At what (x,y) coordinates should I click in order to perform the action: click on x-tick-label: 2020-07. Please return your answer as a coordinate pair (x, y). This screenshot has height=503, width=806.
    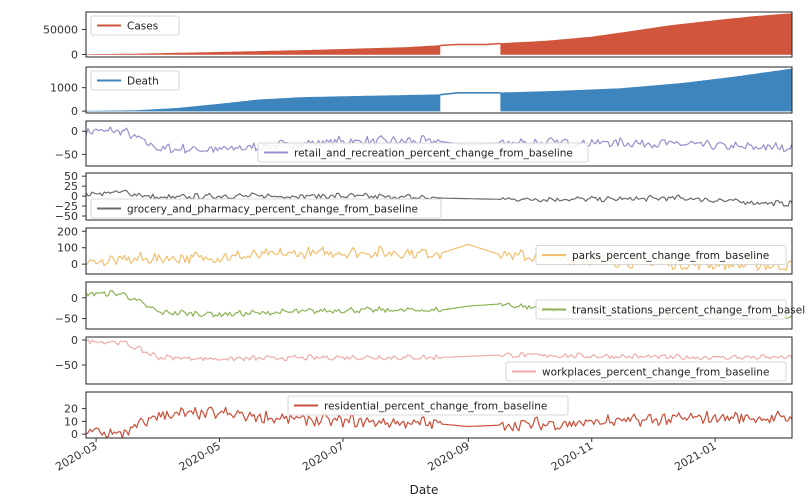
    Looking at the image, I should click on (323, 456).